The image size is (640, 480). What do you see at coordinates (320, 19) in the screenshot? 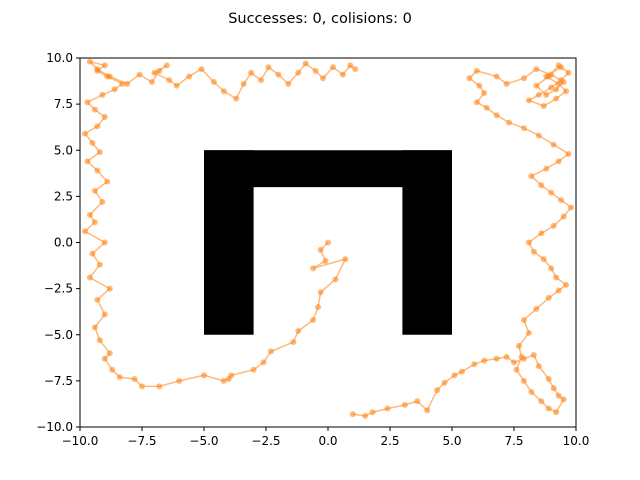
I see `chart-title: Successes: 0, colisions: 0` at bounding box center [320, 19].